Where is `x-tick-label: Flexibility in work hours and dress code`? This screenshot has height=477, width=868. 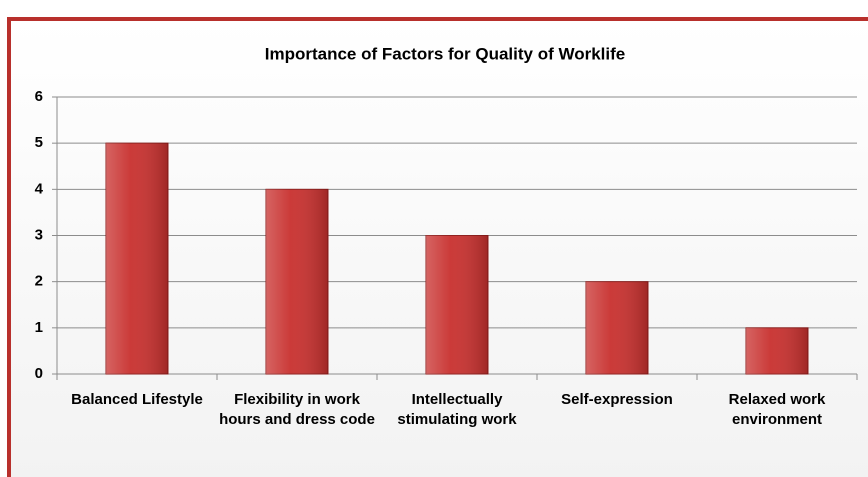
x-tick-label: Flexibility in work hours and dress code is located at coordinates (297, 409).